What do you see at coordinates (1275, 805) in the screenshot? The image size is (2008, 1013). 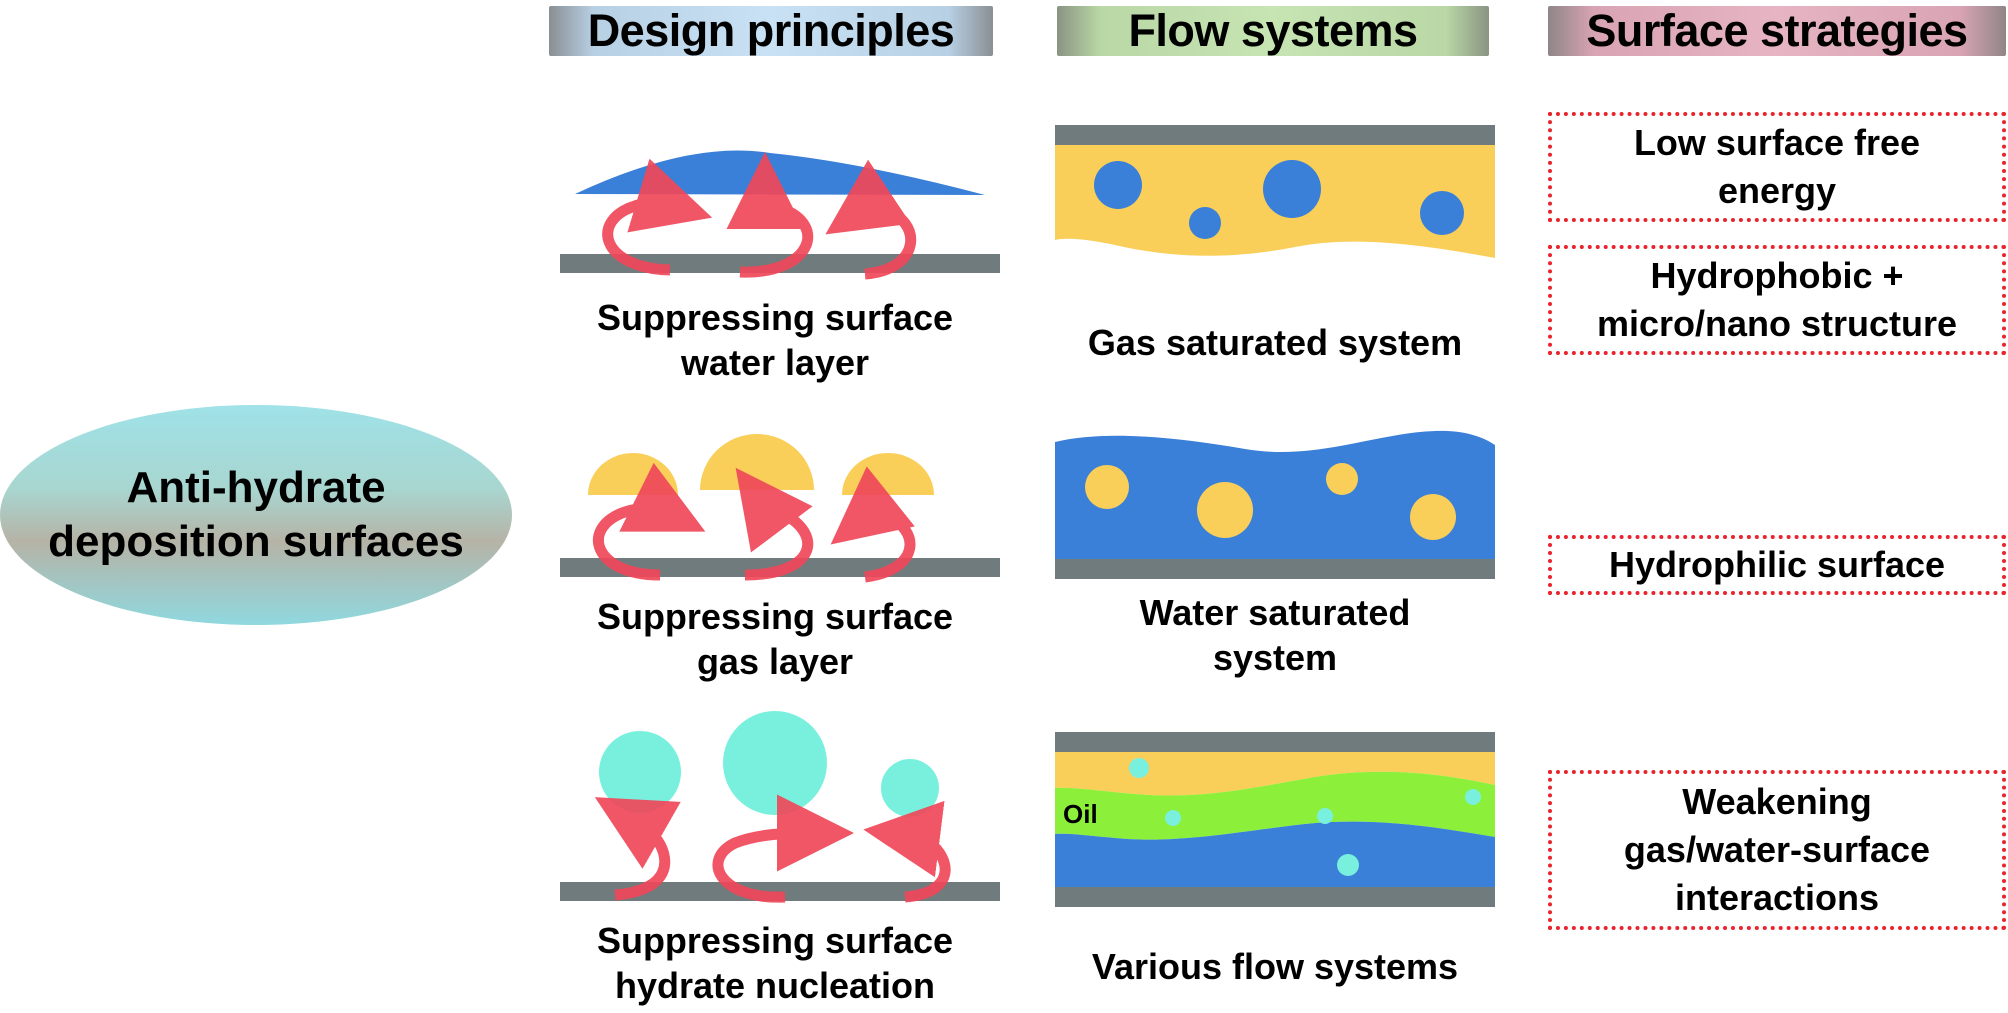 I see `oil-phase` at bounding box center [1275, 805].